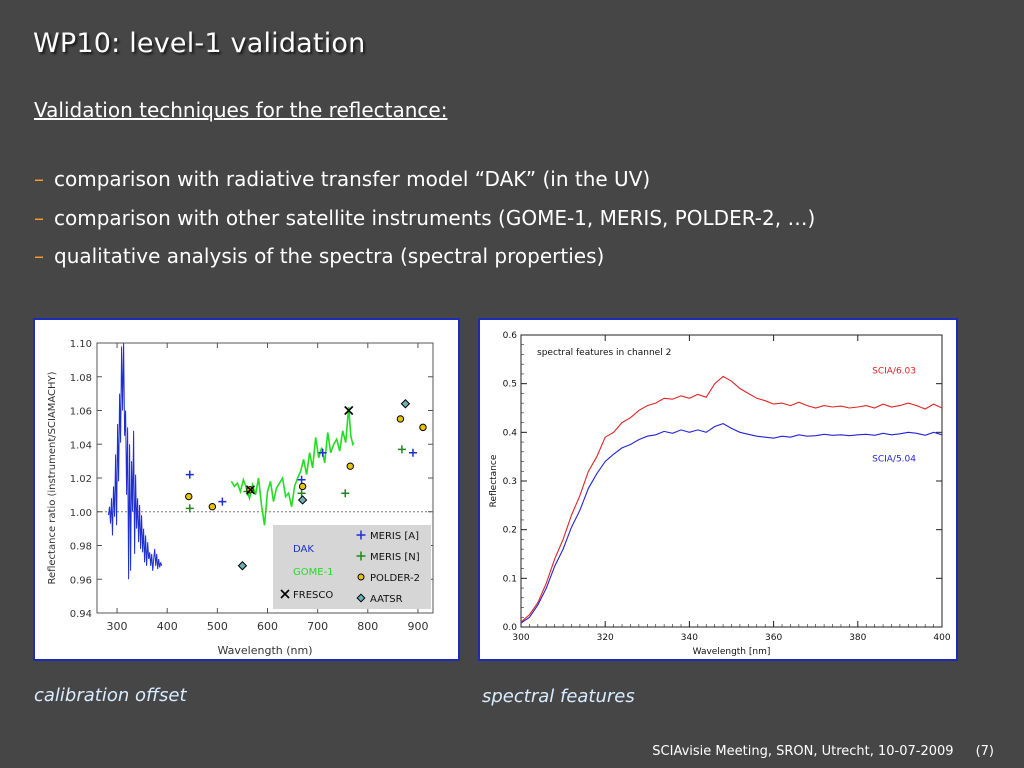 The width and height of the screenshot is (1024, 768). What do you see at coordinates (857, 638) in the screenshot?
I see `x-tick-label: 380` at bounding box center [857, 638].